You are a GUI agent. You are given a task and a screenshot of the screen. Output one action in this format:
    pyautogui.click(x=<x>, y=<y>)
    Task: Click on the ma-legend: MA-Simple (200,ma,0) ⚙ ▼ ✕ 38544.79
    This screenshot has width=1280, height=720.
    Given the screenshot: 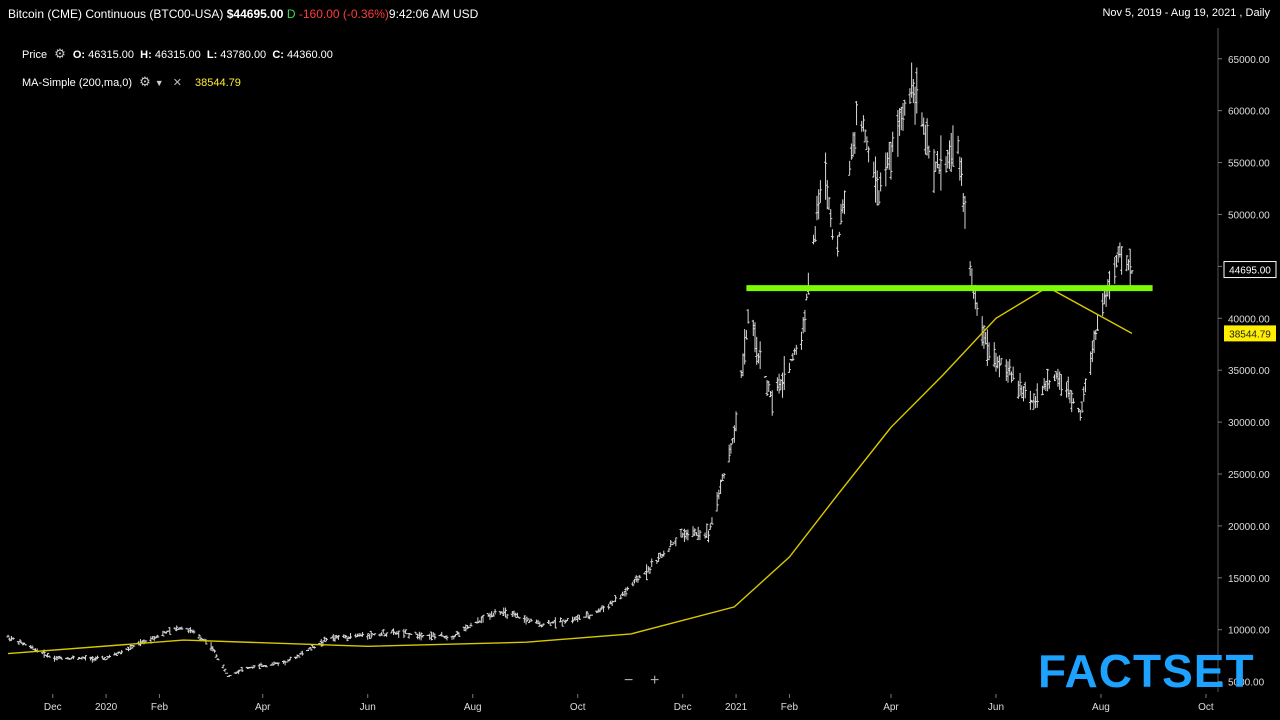 What is the action you would take?
    pyautogui.click(x=131, y=82)
    